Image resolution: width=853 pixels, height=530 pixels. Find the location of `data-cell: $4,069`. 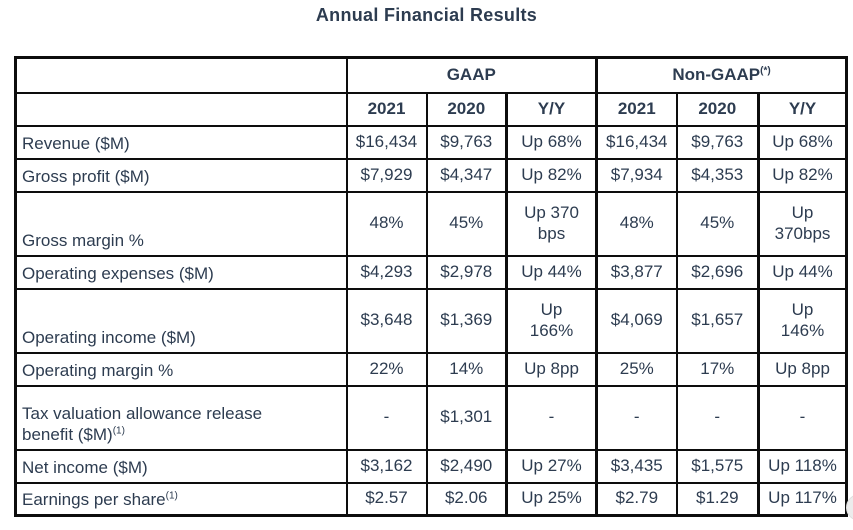

data-cell: $4,069 is located at coordinates (636, 320).